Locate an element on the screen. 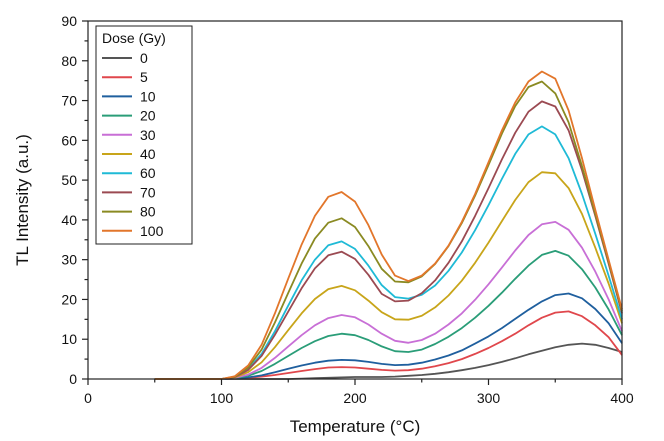 Image resolution: width=664 pixels, height=441 pixels. legend: Dose (Gy) 0 5 10 20 30 40 60 70 80 100 is located at coordinates (144, 135).